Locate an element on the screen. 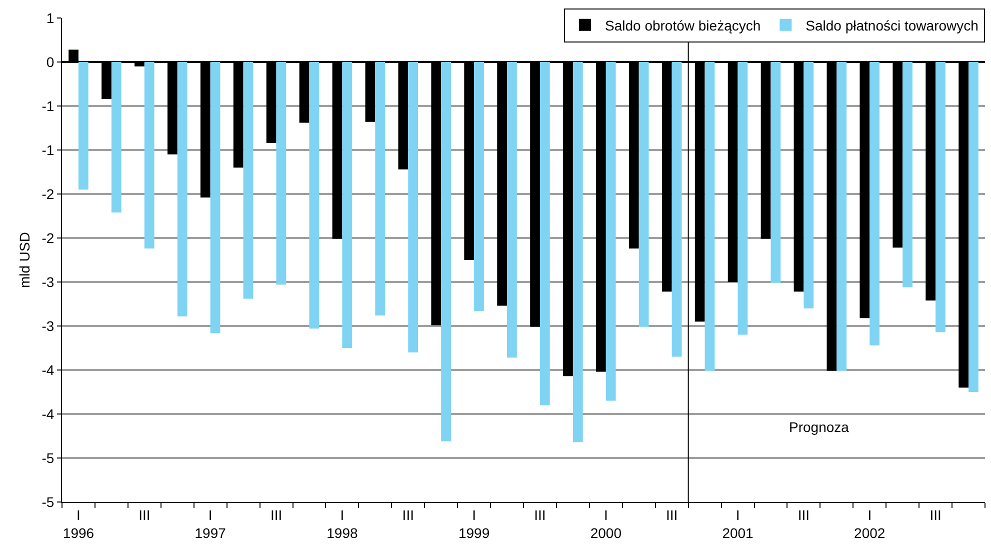  y-tick-label: 1 is located at coordinates (50, 18).